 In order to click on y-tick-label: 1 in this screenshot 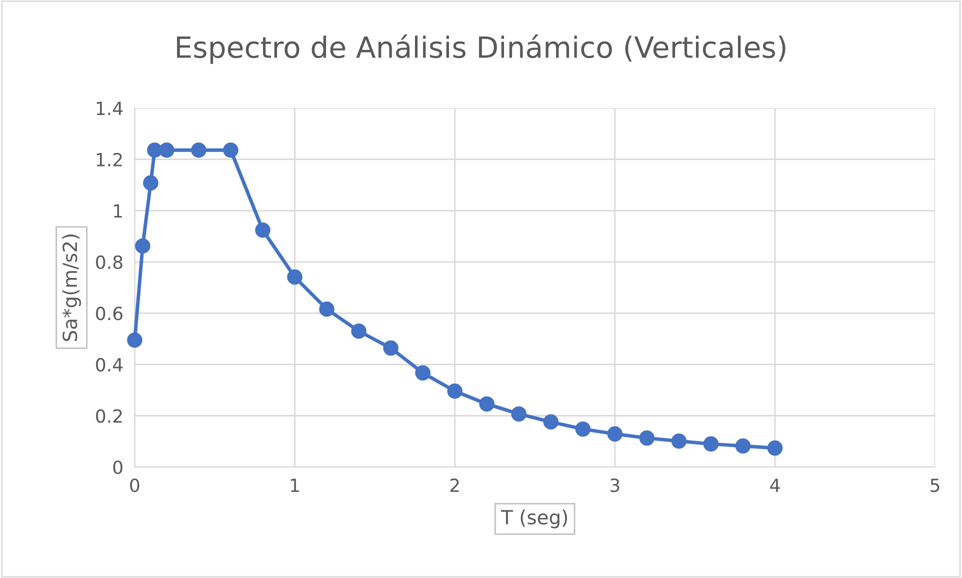, I will do `click(118, 211)`.